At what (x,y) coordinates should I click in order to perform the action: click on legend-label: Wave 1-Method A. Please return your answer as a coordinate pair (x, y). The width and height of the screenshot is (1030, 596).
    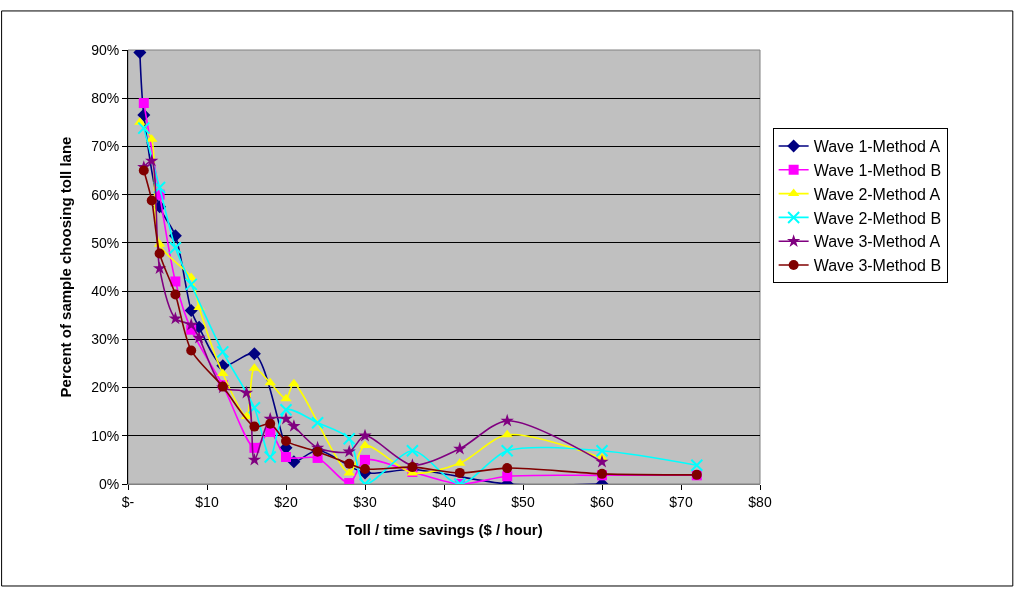
    Looking at the image, I should click on (877, 147).